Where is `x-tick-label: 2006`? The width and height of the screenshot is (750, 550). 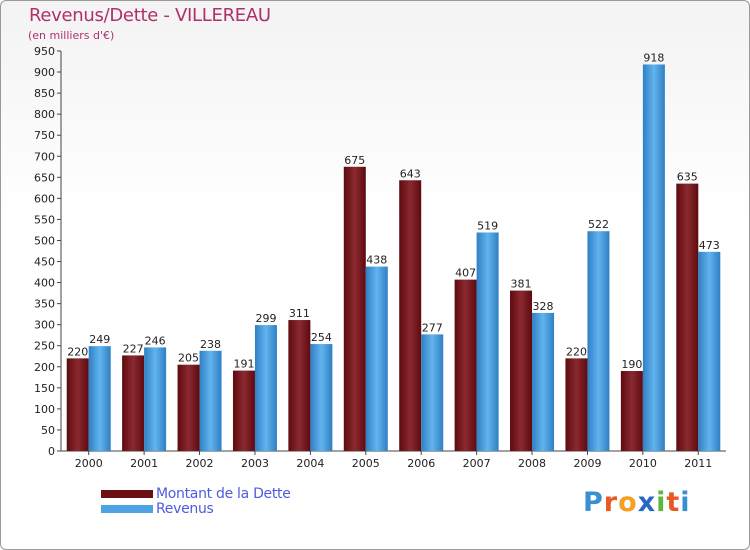 x-tick-label: 2006 is located at coordinates (421, 463).